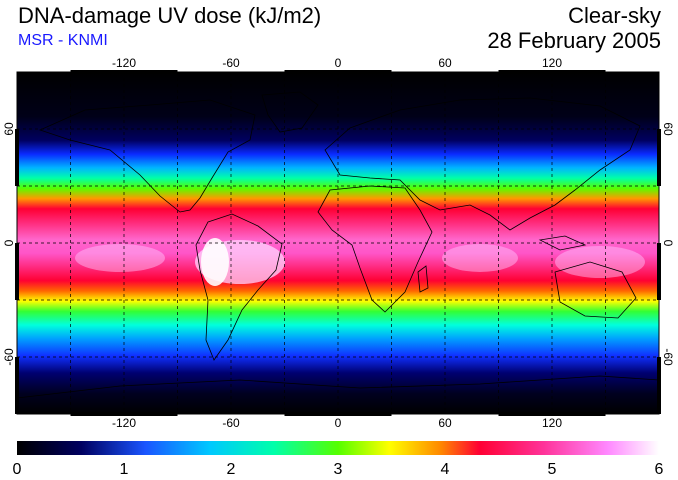 The width and height of the screenshot is (678, 480). I want to click on colorbar-label: 6, so click(659, 469).